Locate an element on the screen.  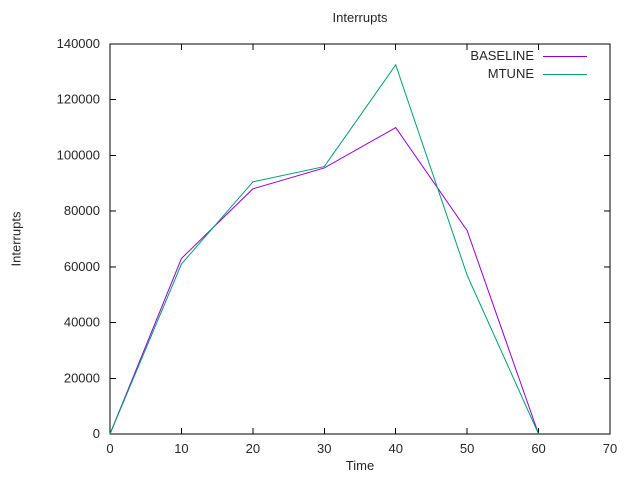
y-tick-label: 20000 is located at coordinates (82, 377).